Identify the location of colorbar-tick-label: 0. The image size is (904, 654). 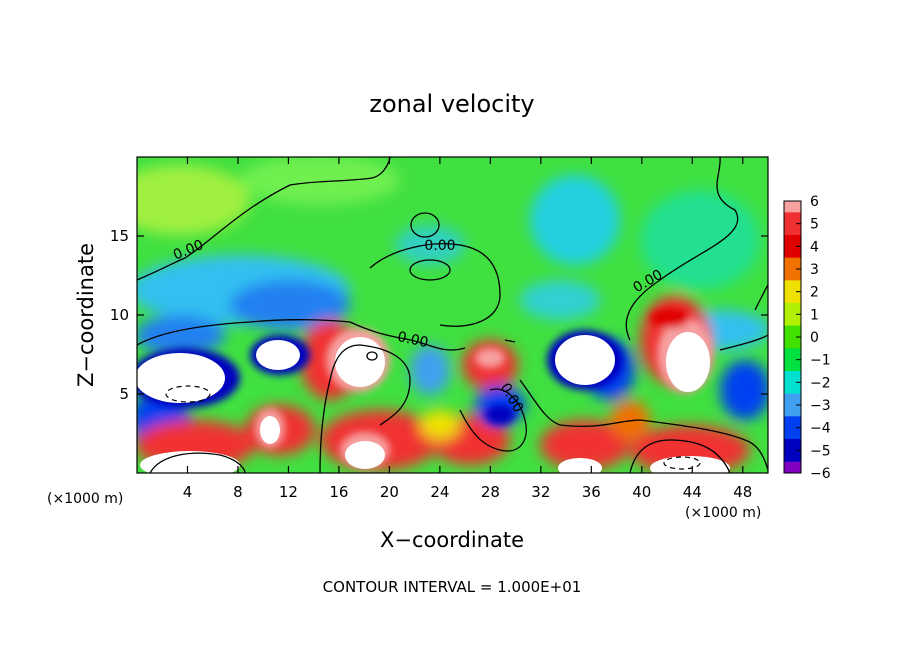
(814, 338).